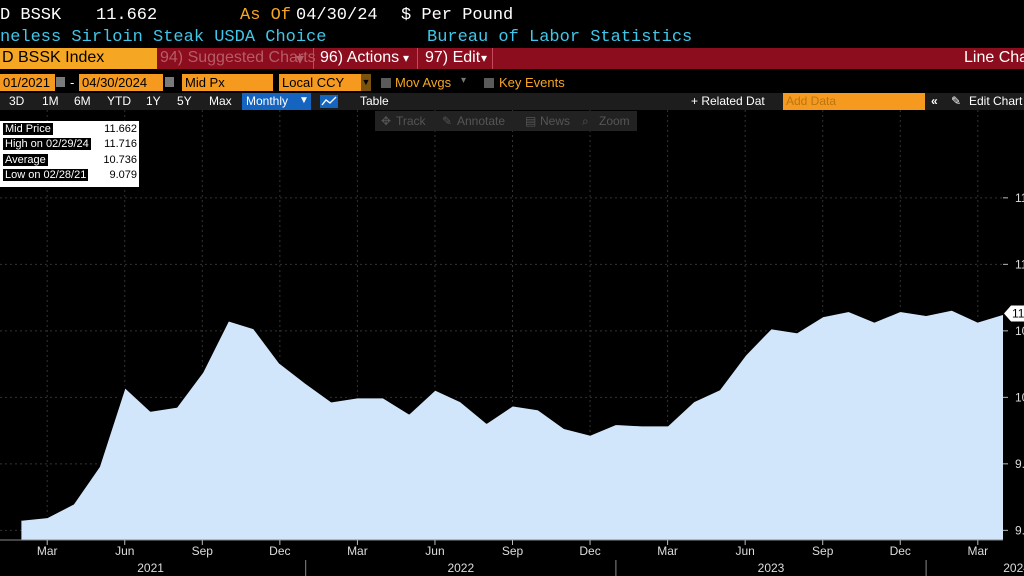 This screenshot has height=576, width=1024. What do you see at coordinates (555, 121) in the screenshot?
I see `news-button: News` at bounding box center [555, 121].